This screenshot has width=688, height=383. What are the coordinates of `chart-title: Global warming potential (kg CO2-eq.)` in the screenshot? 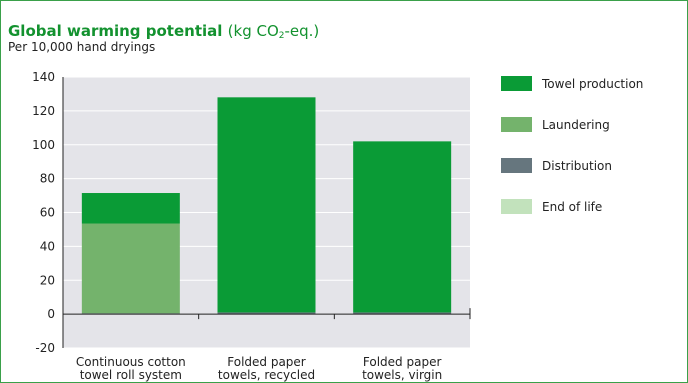 It's located at (163, 33).